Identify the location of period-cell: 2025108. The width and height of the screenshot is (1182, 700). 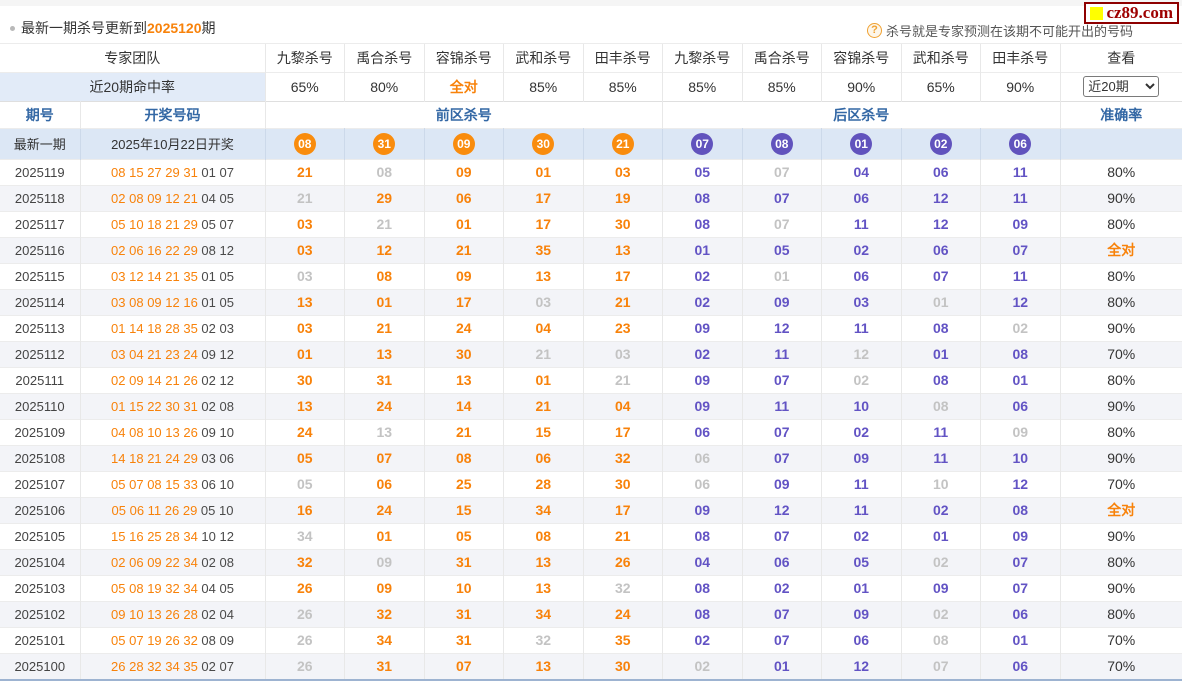
(40, 457).